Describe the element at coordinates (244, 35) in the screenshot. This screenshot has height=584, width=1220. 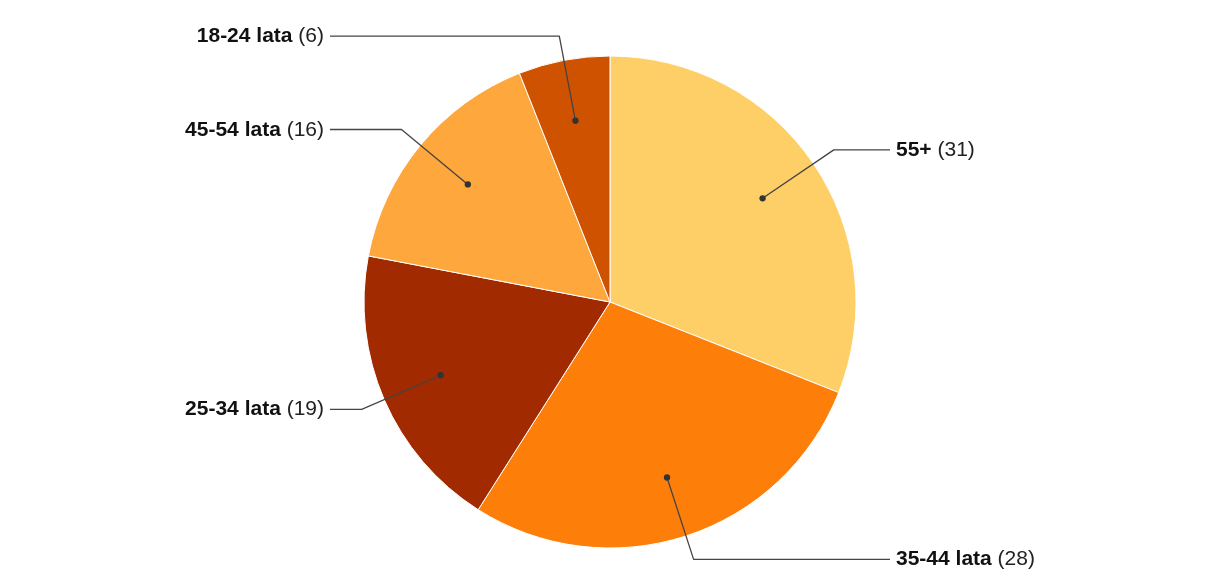
I see `slice-label: 18-24 lata` at that location.